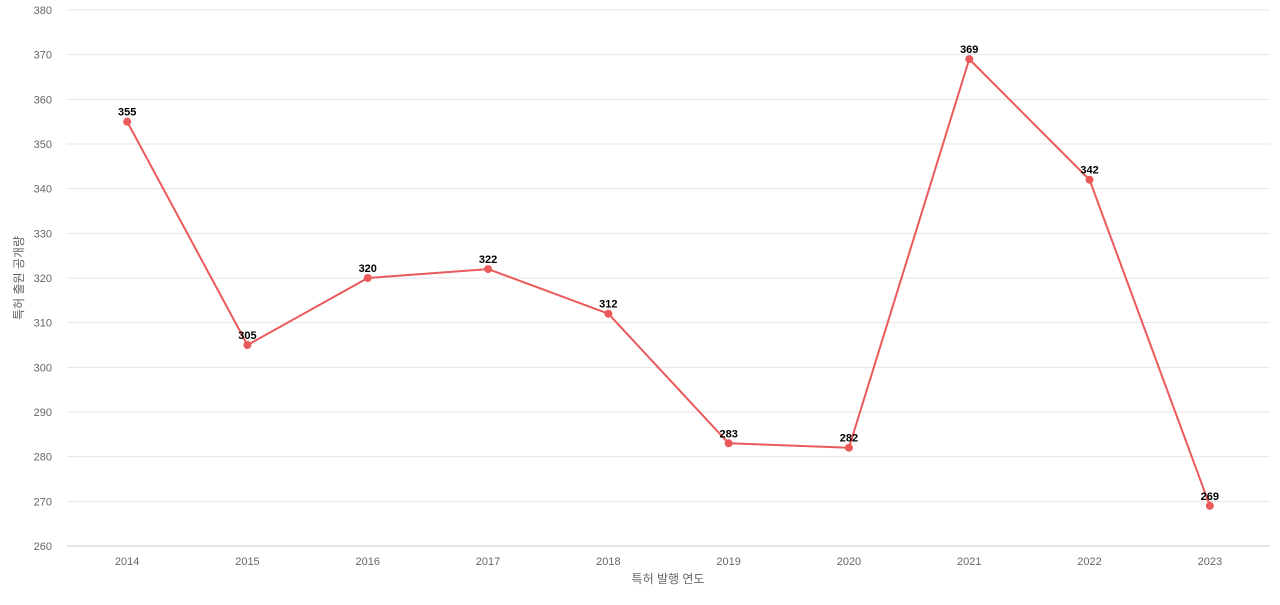  Describe the element at coordinates (43, 413) in the screenshot. I see `y-tick-label: 290` at that location.